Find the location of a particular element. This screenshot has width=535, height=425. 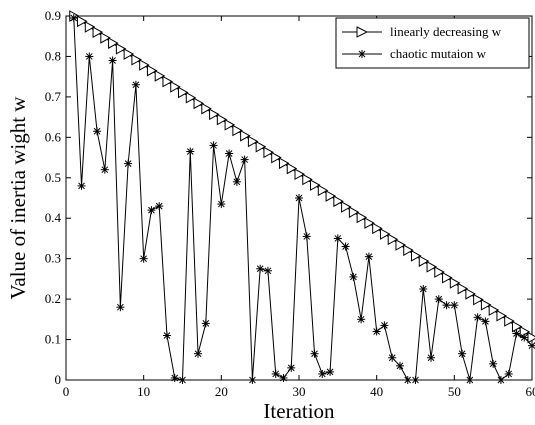

y-tick-label: 0.8 is located at coordinates (53, 55).